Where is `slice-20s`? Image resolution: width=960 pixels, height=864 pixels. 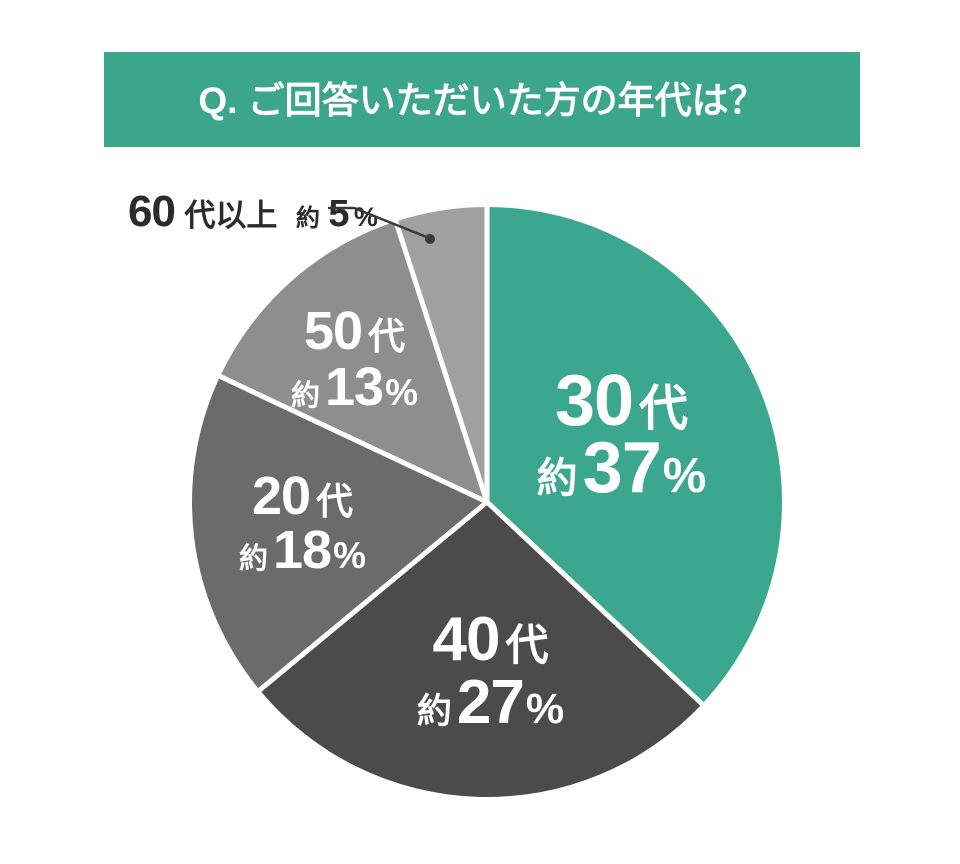
slice-20s is located at coordinates (340, 533).